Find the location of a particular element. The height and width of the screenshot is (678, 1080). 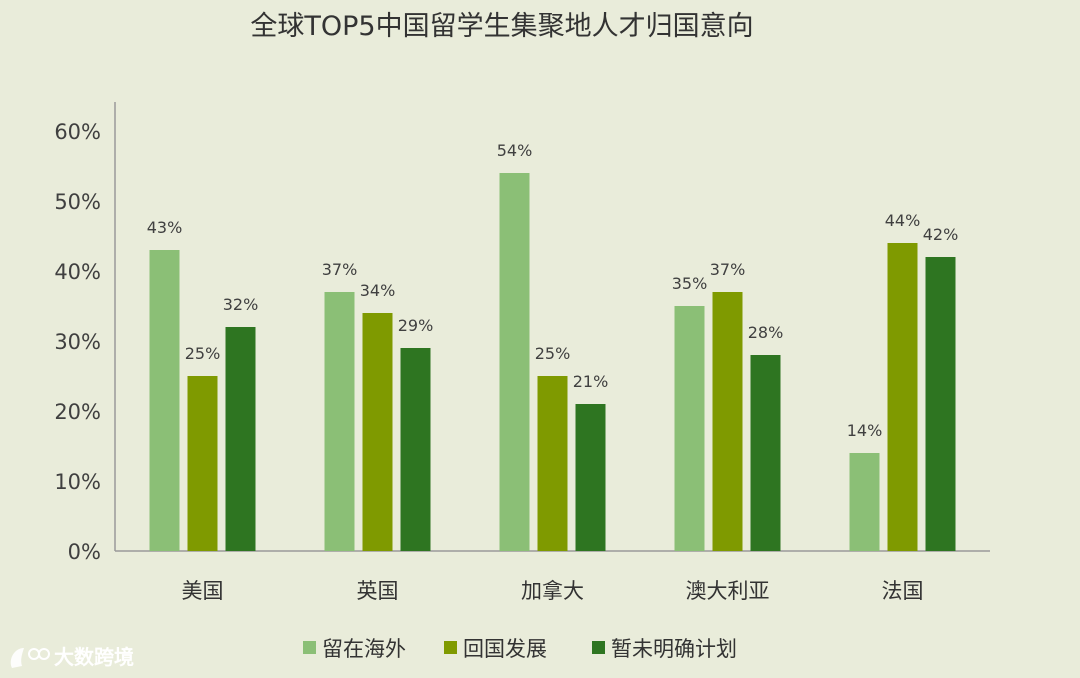

y-tick-label: 60% is located at coordinates (77, 132).